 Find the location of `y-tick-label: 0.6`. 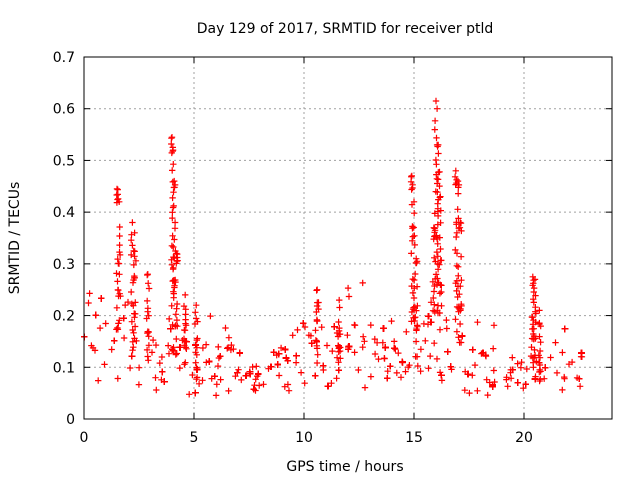

y-tick-label: 0.6 is located at coordinates (64, 110).